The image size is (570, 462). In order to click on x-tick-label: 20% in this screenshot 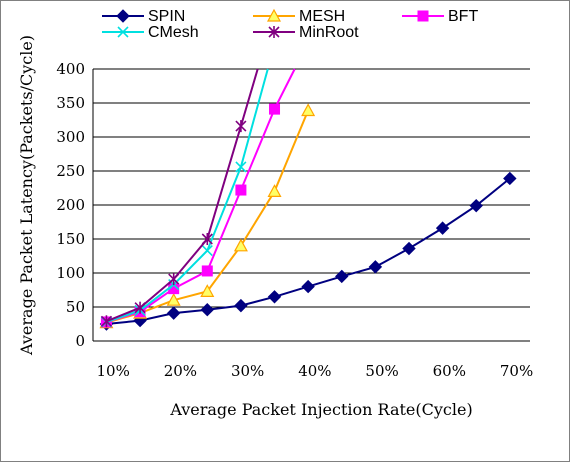, I will do `click(180, 371)`.